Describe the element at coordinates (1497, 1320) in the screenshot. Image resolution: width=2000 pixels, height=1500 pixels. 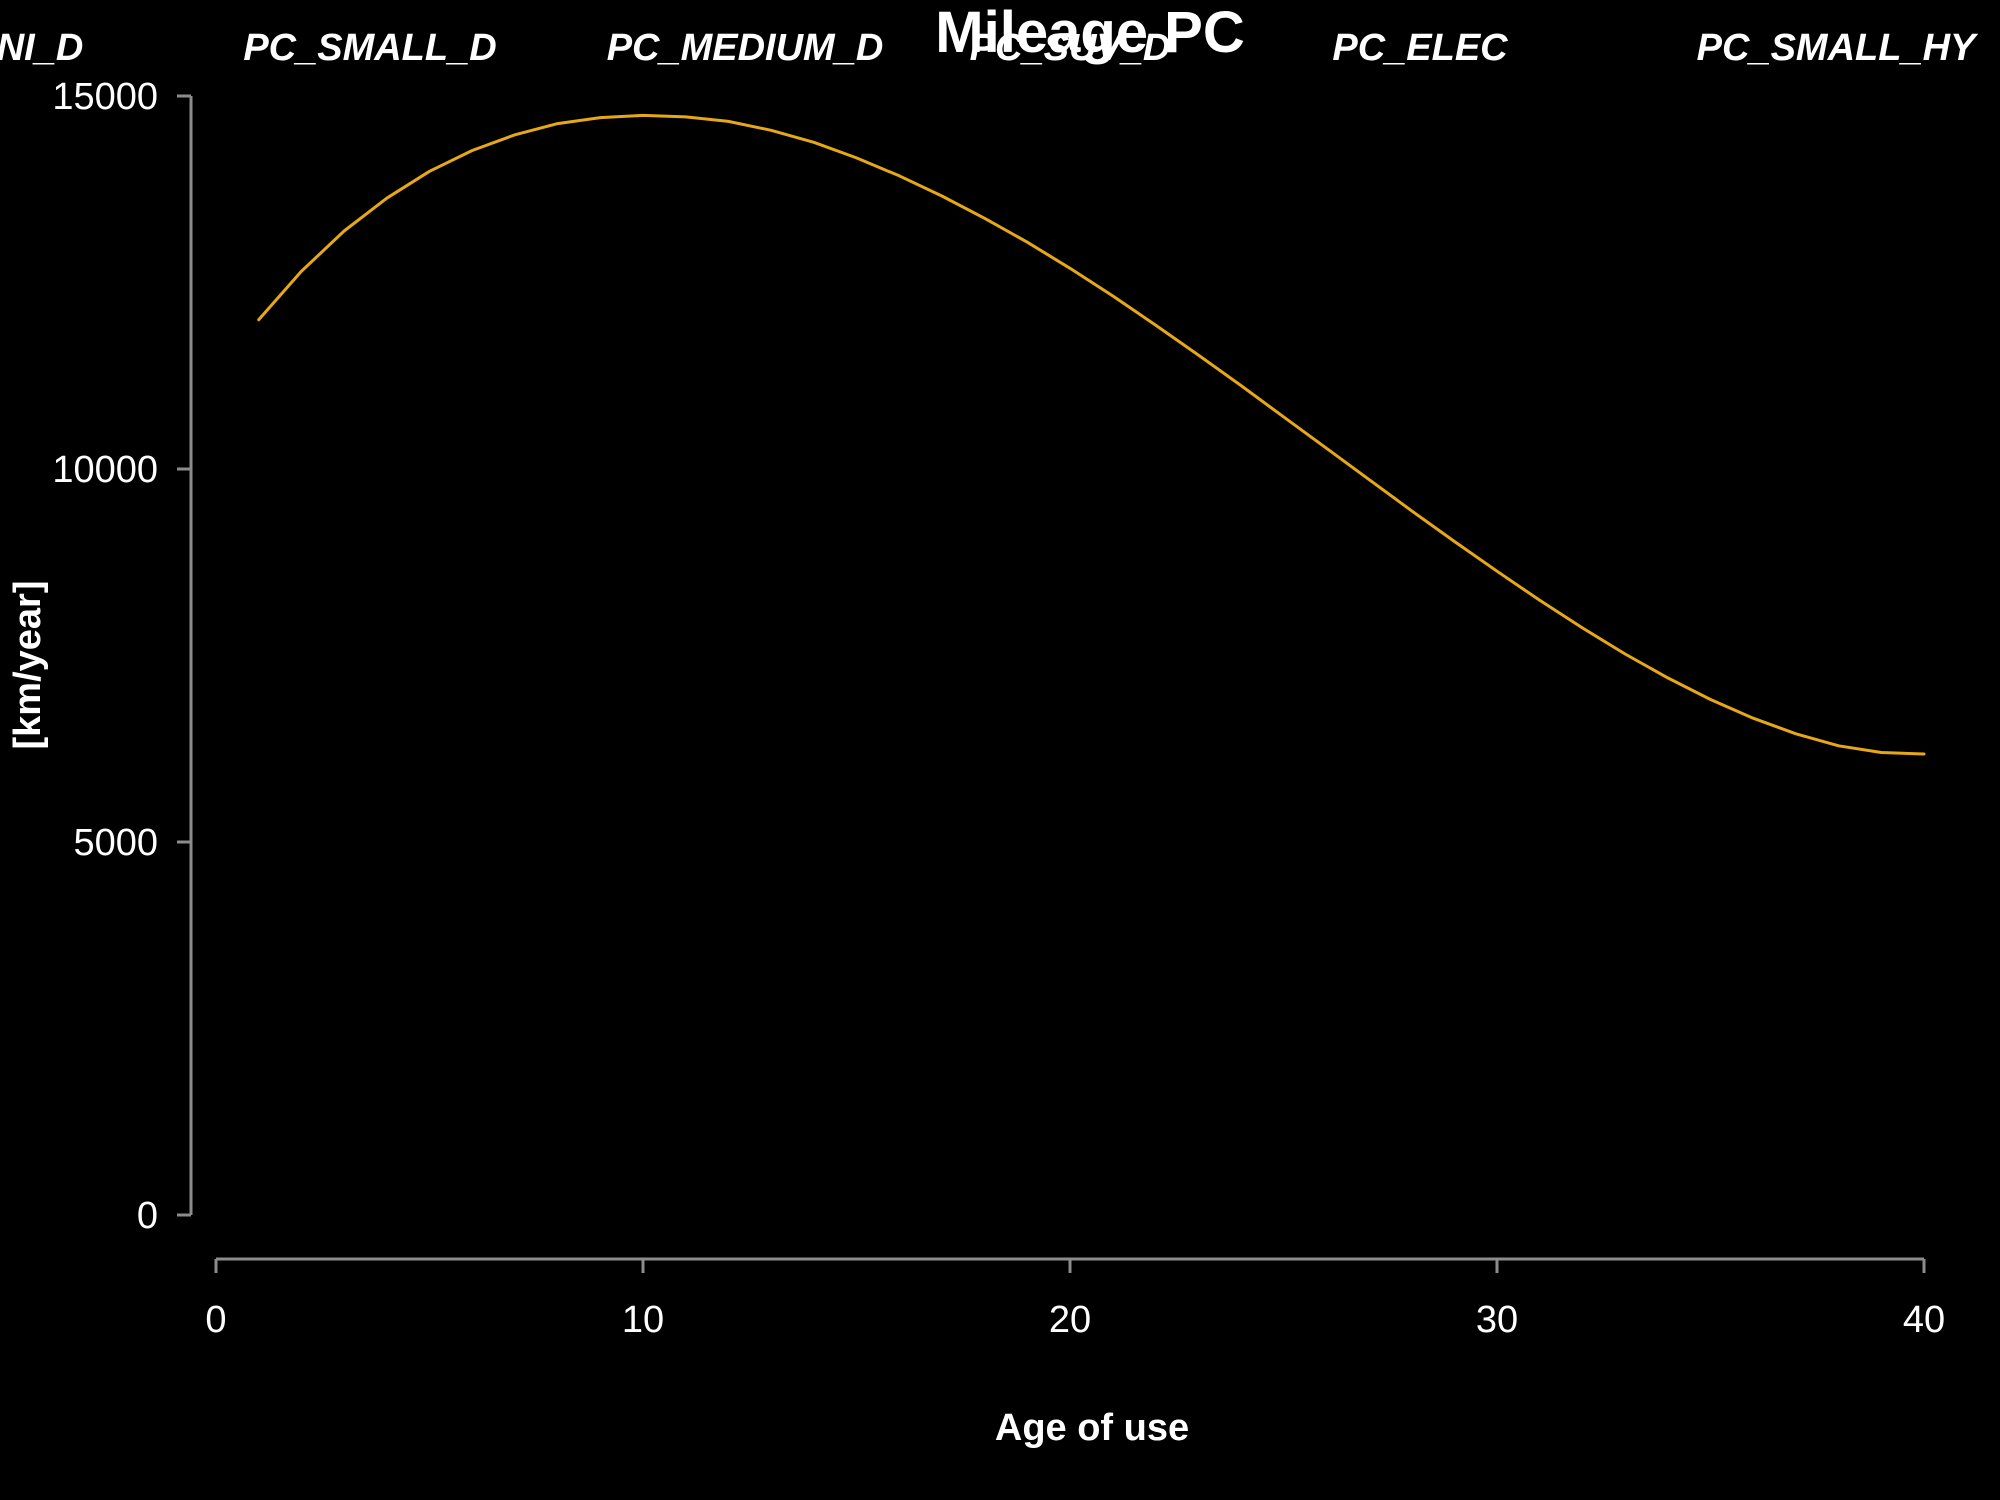
I see `x-tick-label: 30` at that location.